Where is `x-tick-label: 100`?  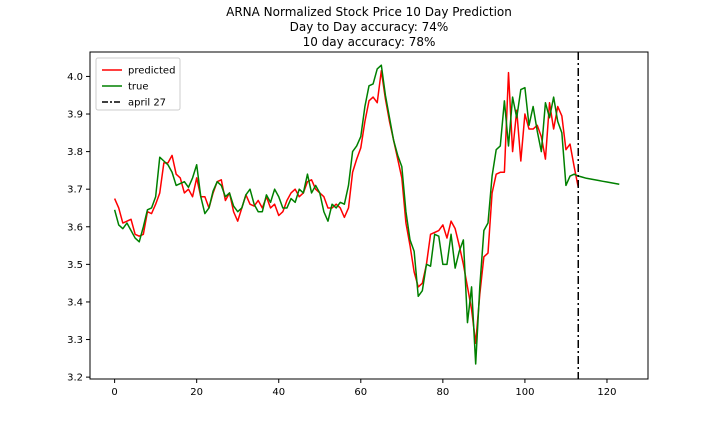
x-tick-label: 100 is located at coordinates (524, 392).